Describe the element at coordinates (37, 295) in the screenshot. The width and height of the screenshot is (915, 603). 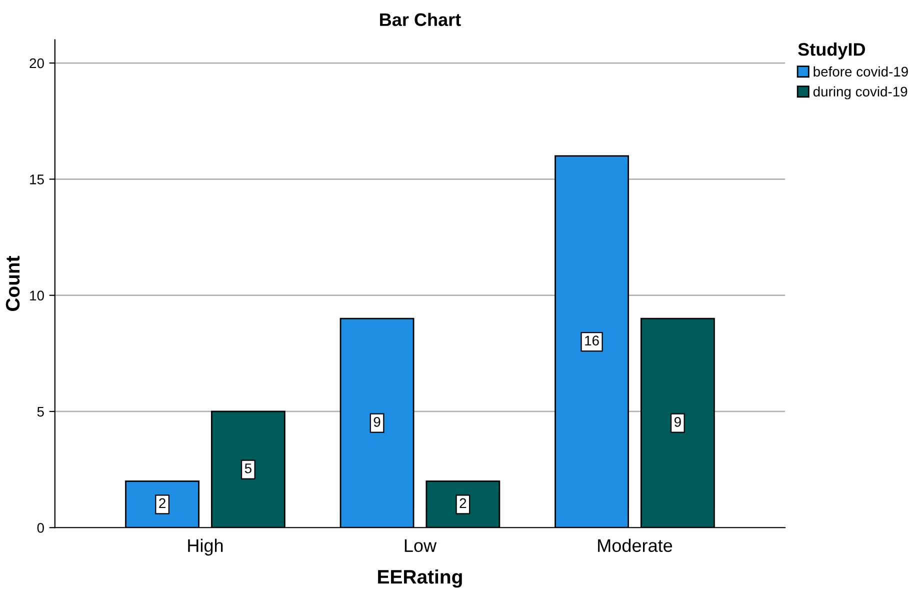
I see `y-tick-label: 10` at that location.